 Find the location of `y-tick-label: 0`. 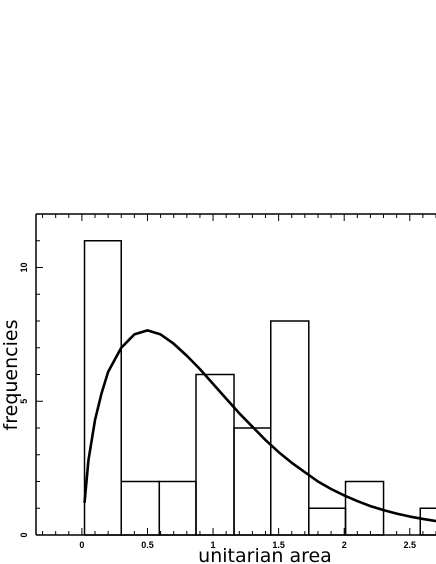

y-tick-label: 0 is located at coordinates (24, 534).